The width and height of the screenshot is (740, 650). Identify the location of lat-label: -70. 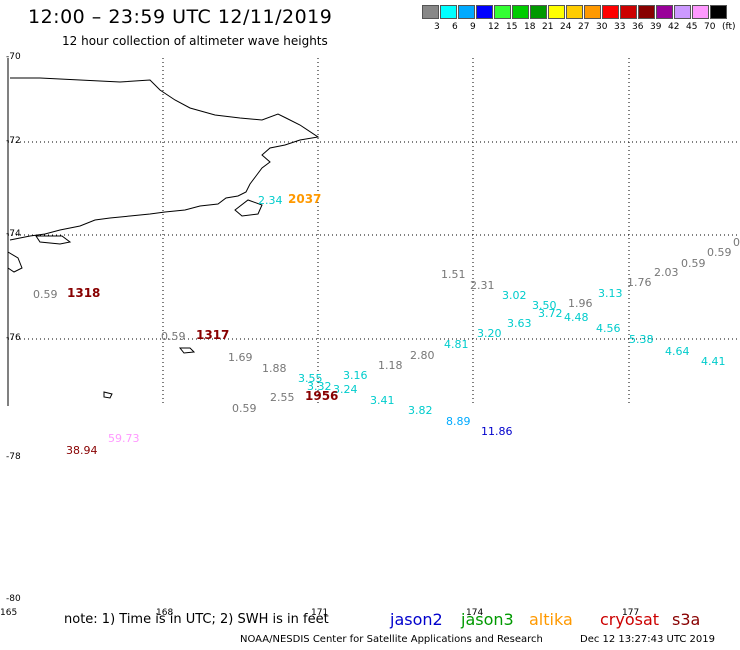
(13, 57).